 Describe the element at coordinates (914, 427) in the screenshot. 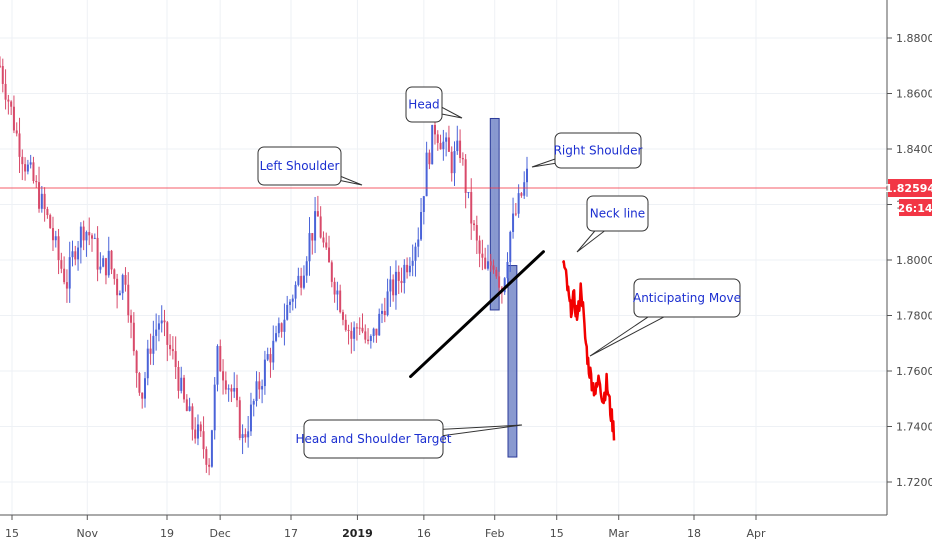

I see `y-tick-label: 1.74000` at that location.